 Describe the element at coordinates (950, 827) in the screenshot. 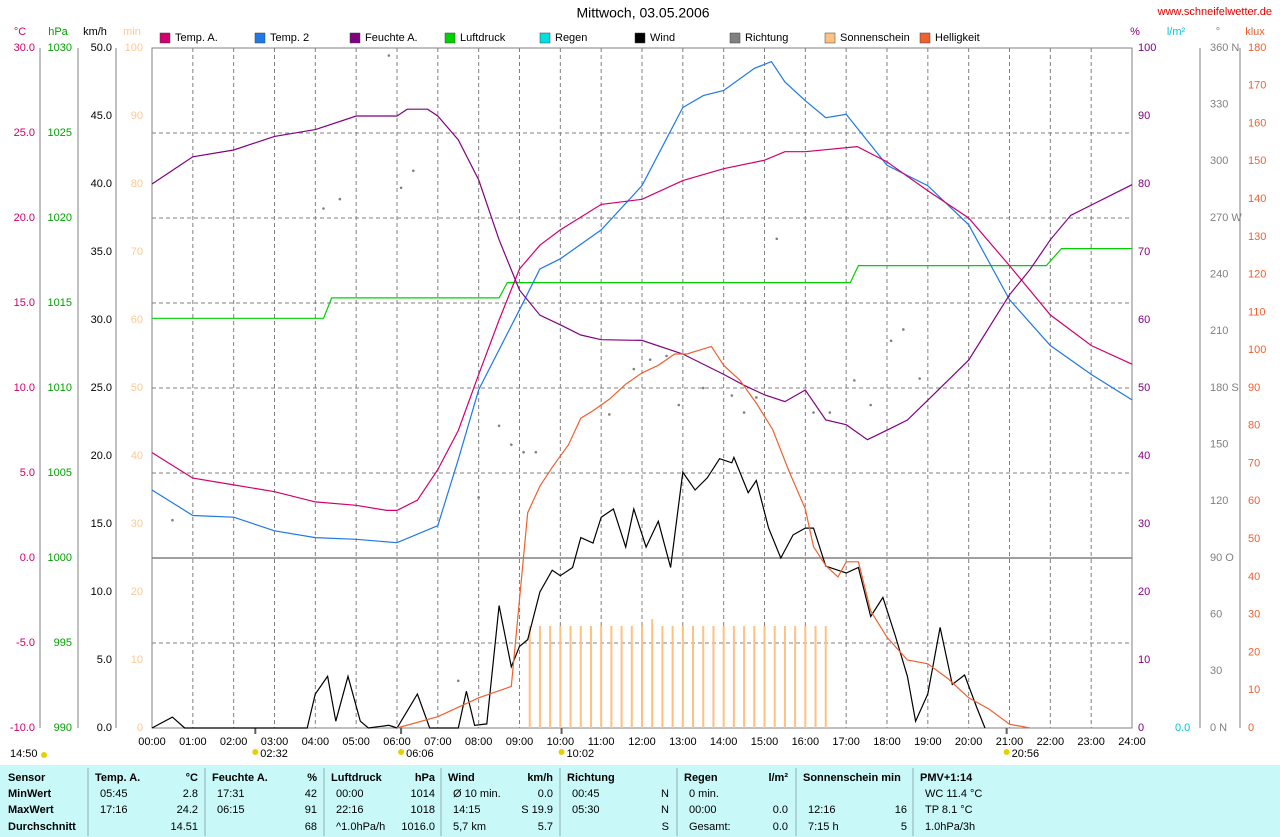

I see `table-cell: 1.0hPa/3h` at that location.